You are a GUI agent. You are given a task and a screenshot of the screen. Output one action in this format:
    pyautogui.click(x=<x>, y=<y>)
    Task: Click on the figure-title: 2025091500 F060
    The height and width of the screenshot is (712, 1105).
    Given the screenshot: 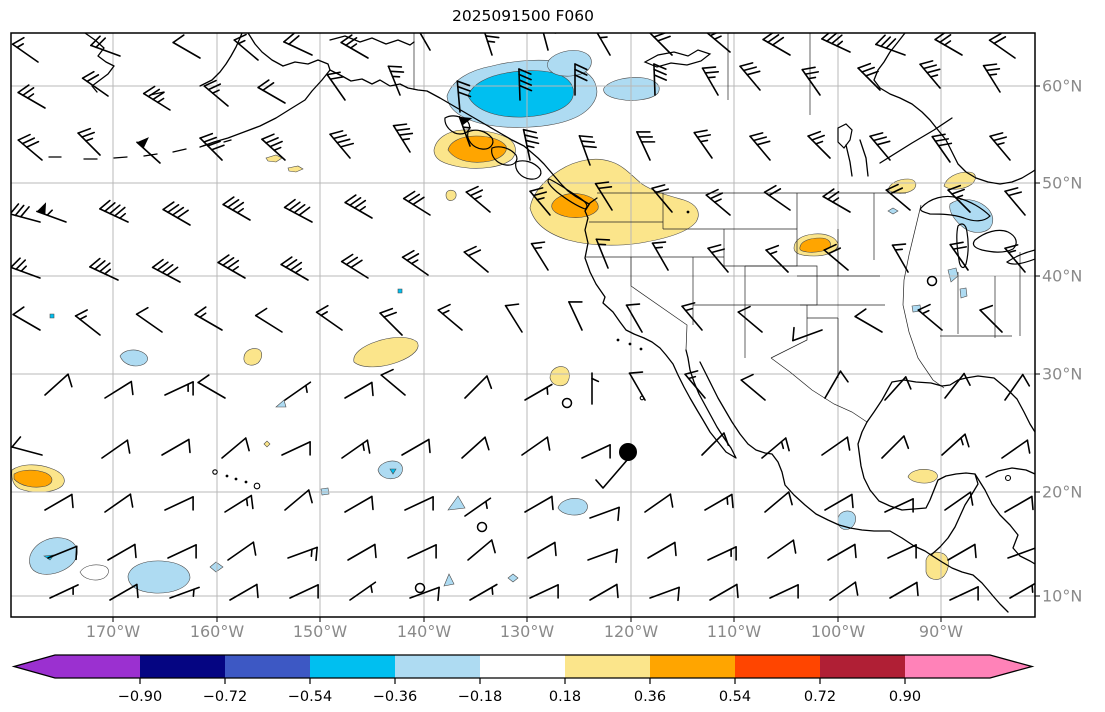 What is the action you would take?
    pyautogui.click(x=523, y=16)
    